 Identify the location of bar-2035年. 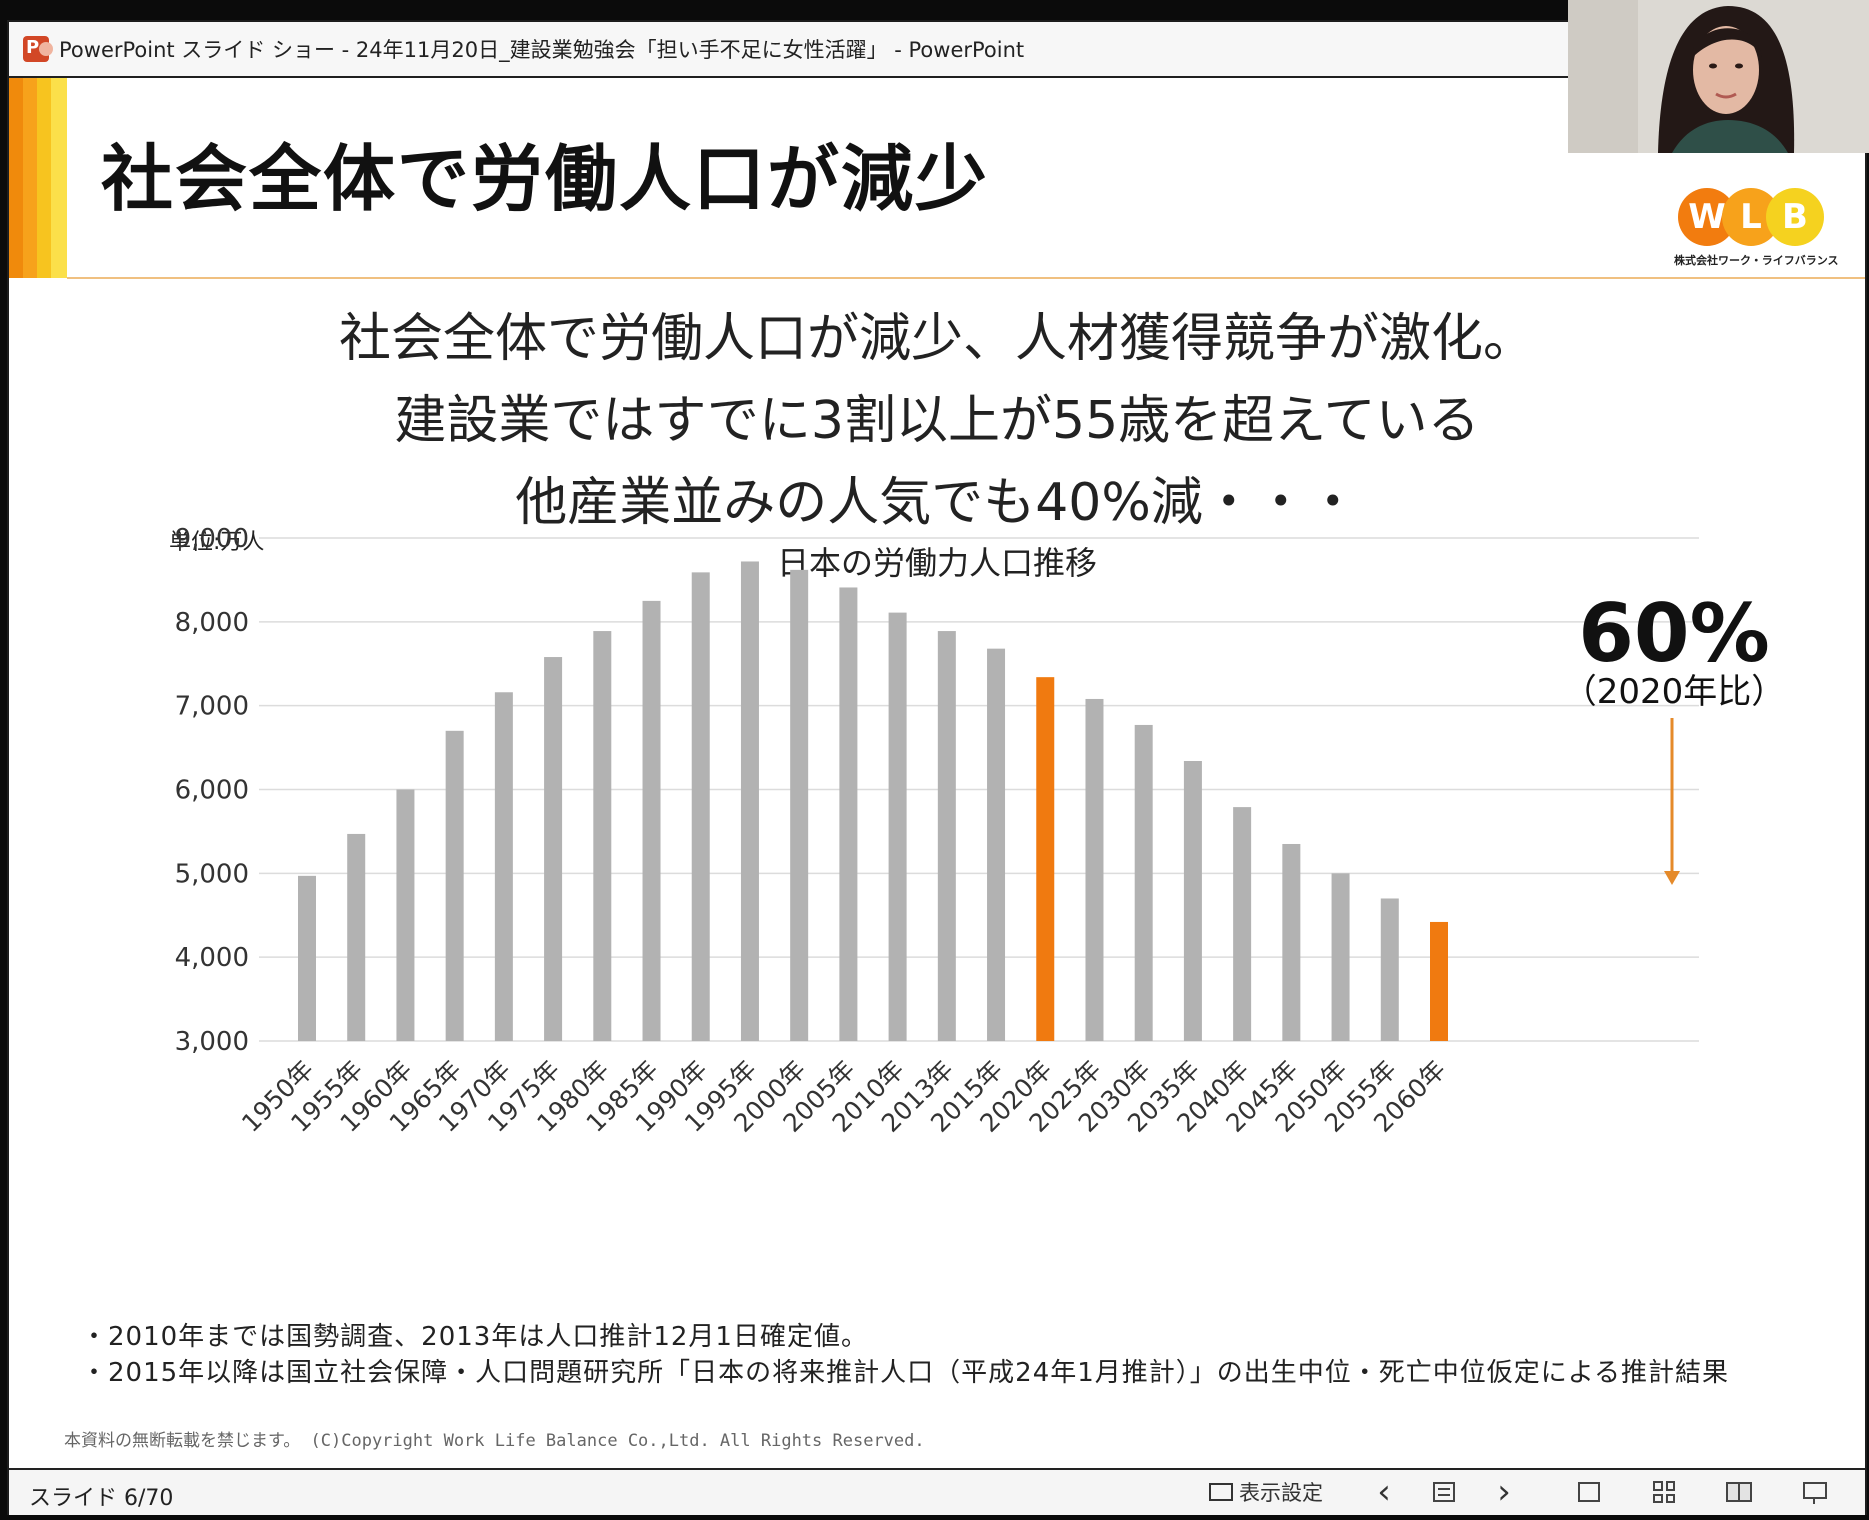
(1192, 900).